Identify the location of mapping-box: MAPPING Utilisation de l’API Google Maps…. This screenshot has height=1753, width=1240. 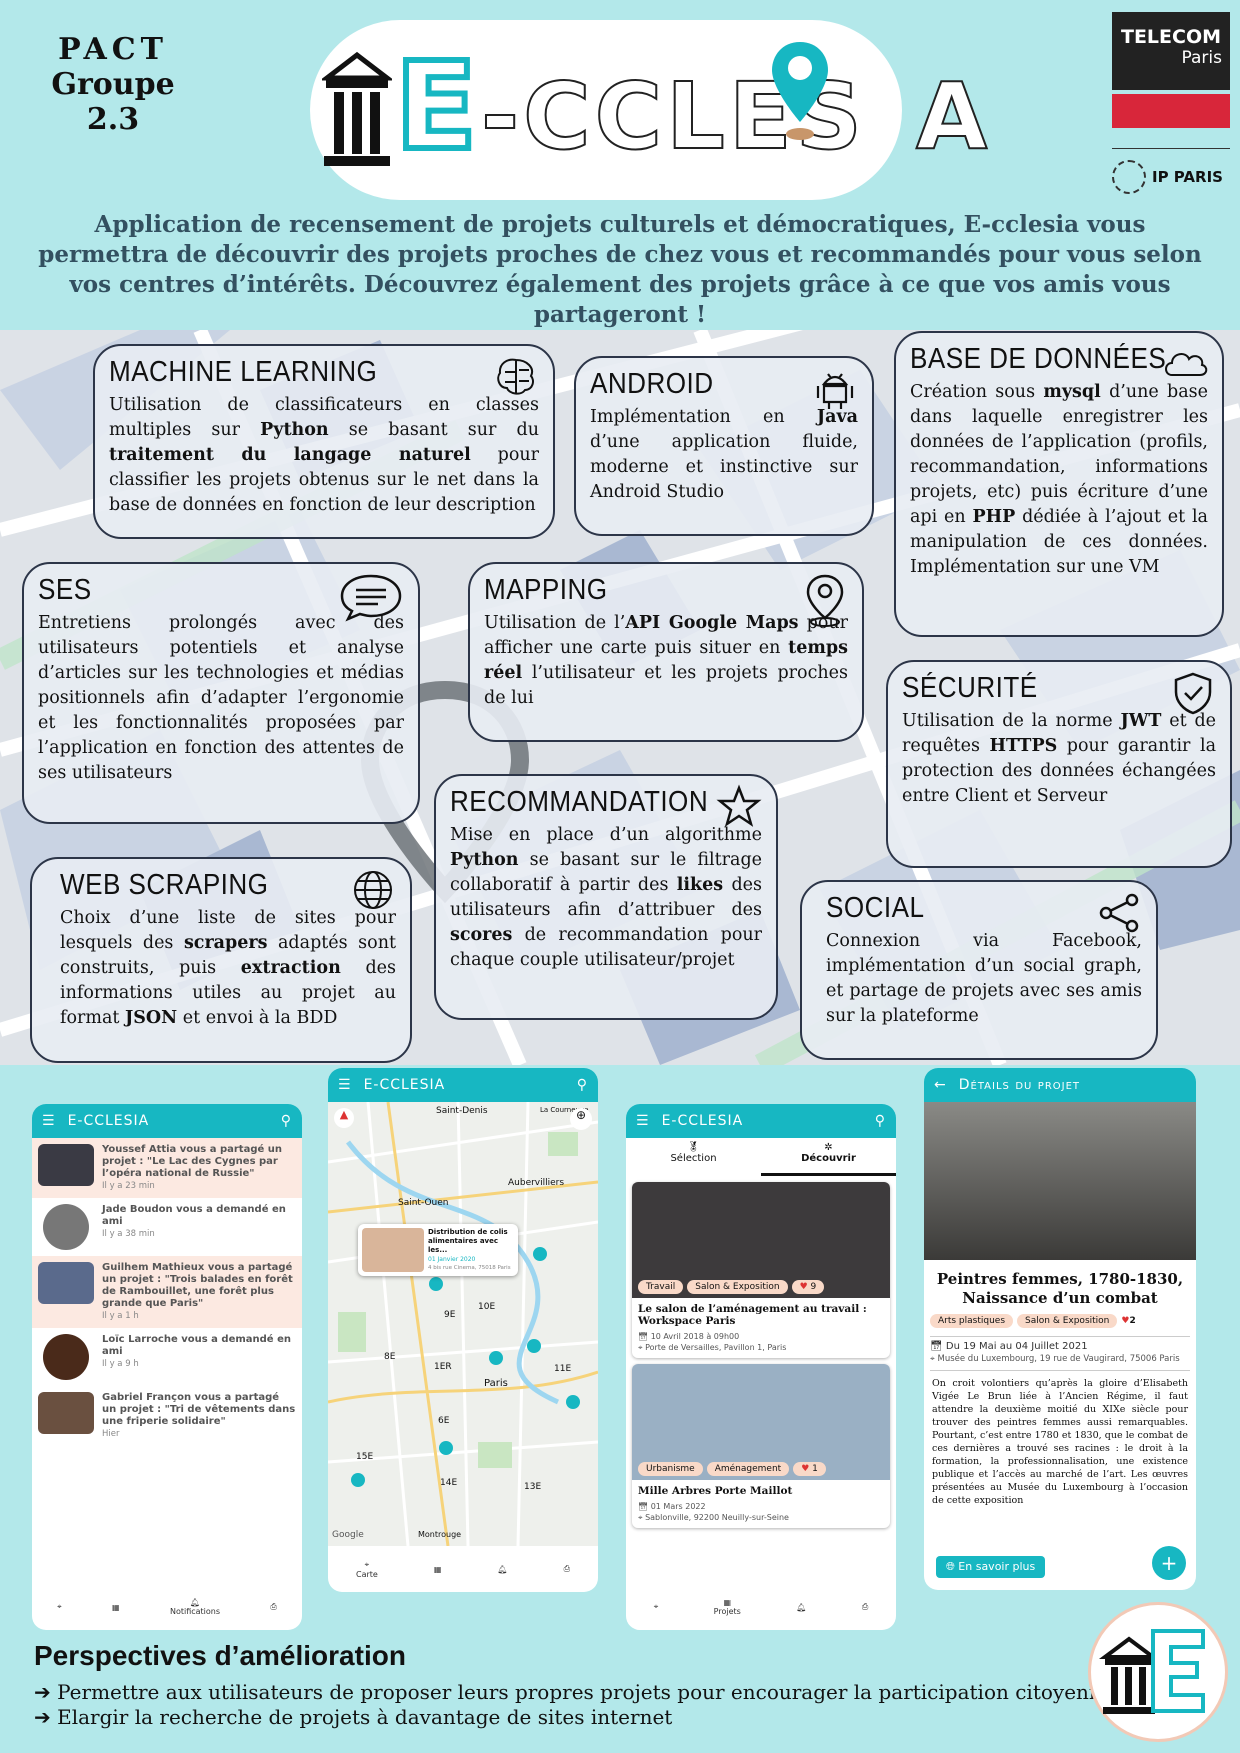
(666, 652).